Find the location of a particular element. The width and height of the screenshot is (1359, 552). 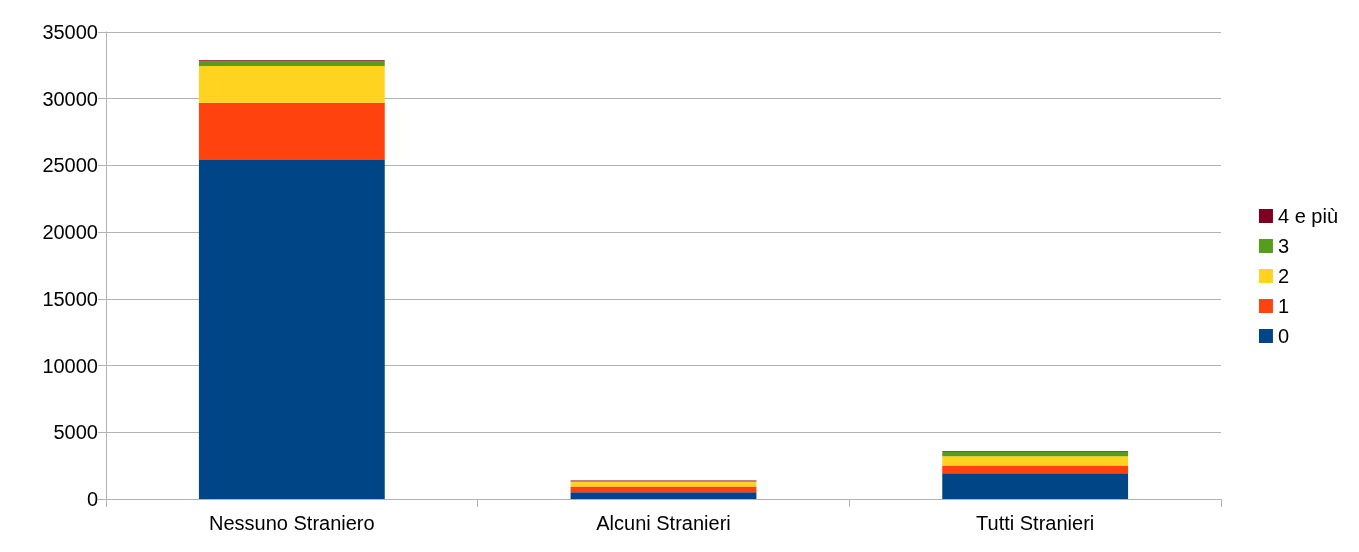

y-tick-label: 15000 is located at coordinates (70, 298).